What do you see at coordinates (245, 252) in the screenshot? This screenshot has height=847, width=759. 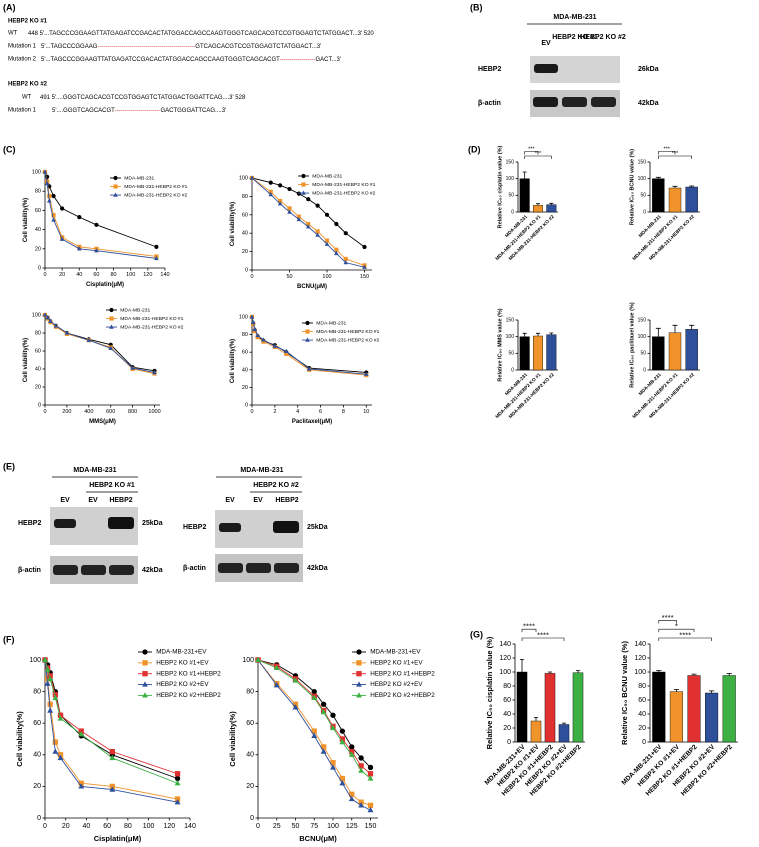 I see `y-tick-label: 20` at bounding box center [245, 252].